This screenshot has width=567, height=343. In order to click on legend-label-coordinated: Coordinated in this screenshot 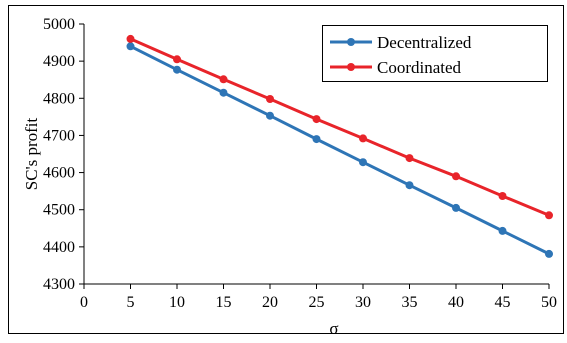, I will do `click(419, 67)`.